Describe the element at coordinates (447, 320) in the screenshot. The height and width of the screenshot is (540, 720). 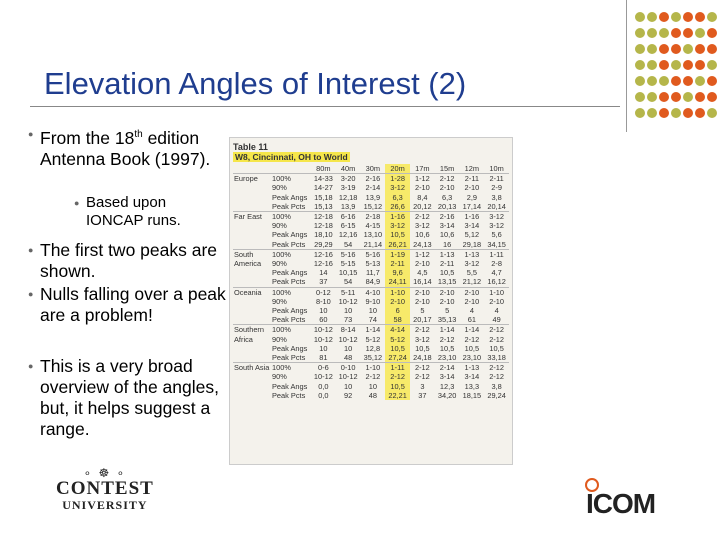
I see `cell: 35,13` at that location.